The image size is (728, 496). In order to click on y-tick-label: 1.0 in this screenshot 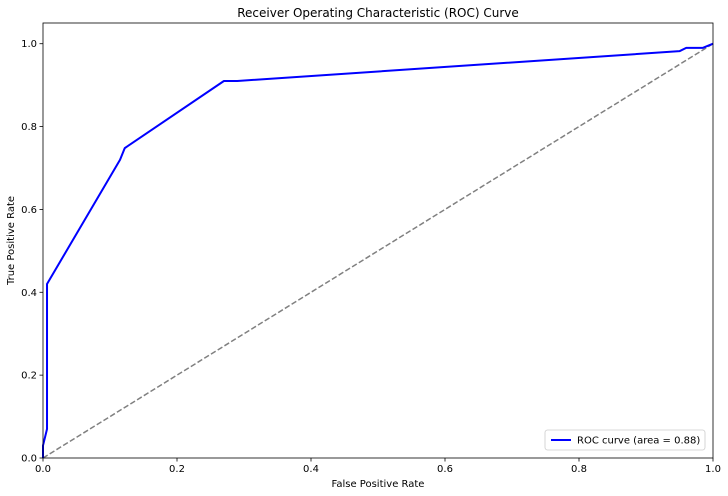, I will do `click(29, 44)`.